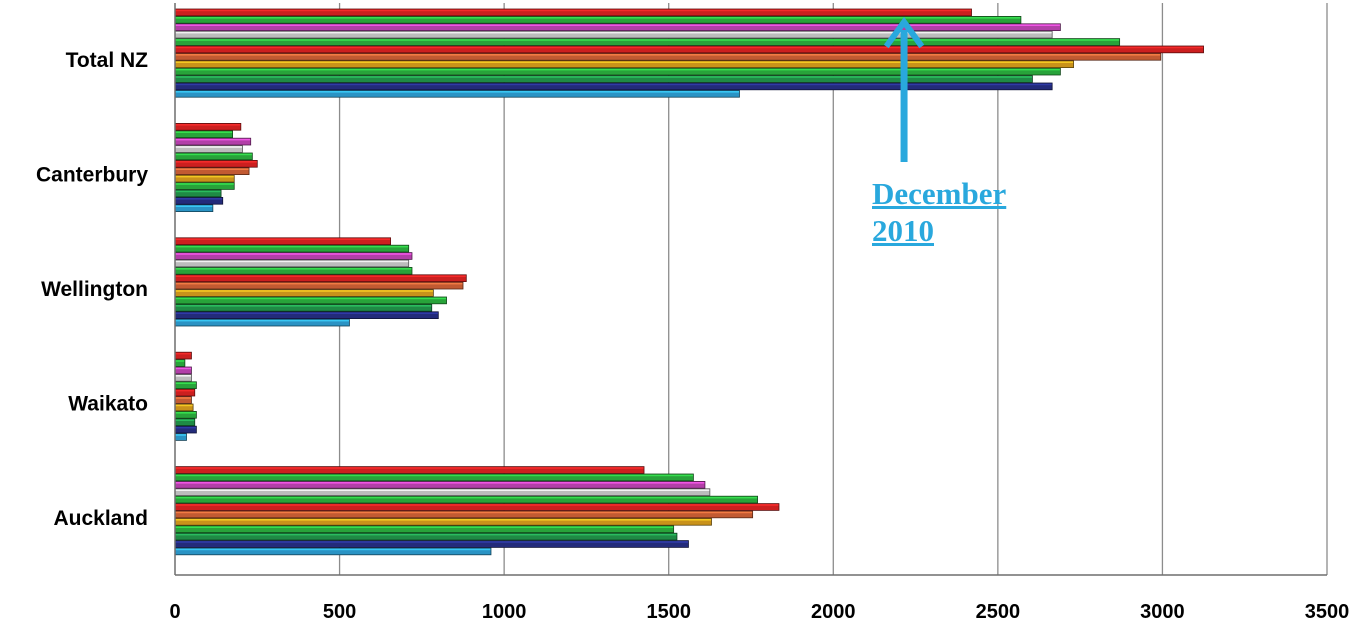 This screenshot has width=1363, height=629. Describe the element at coordinates (939, 212) in the screenshot. I see `annotation-text: December 2010` at that location.